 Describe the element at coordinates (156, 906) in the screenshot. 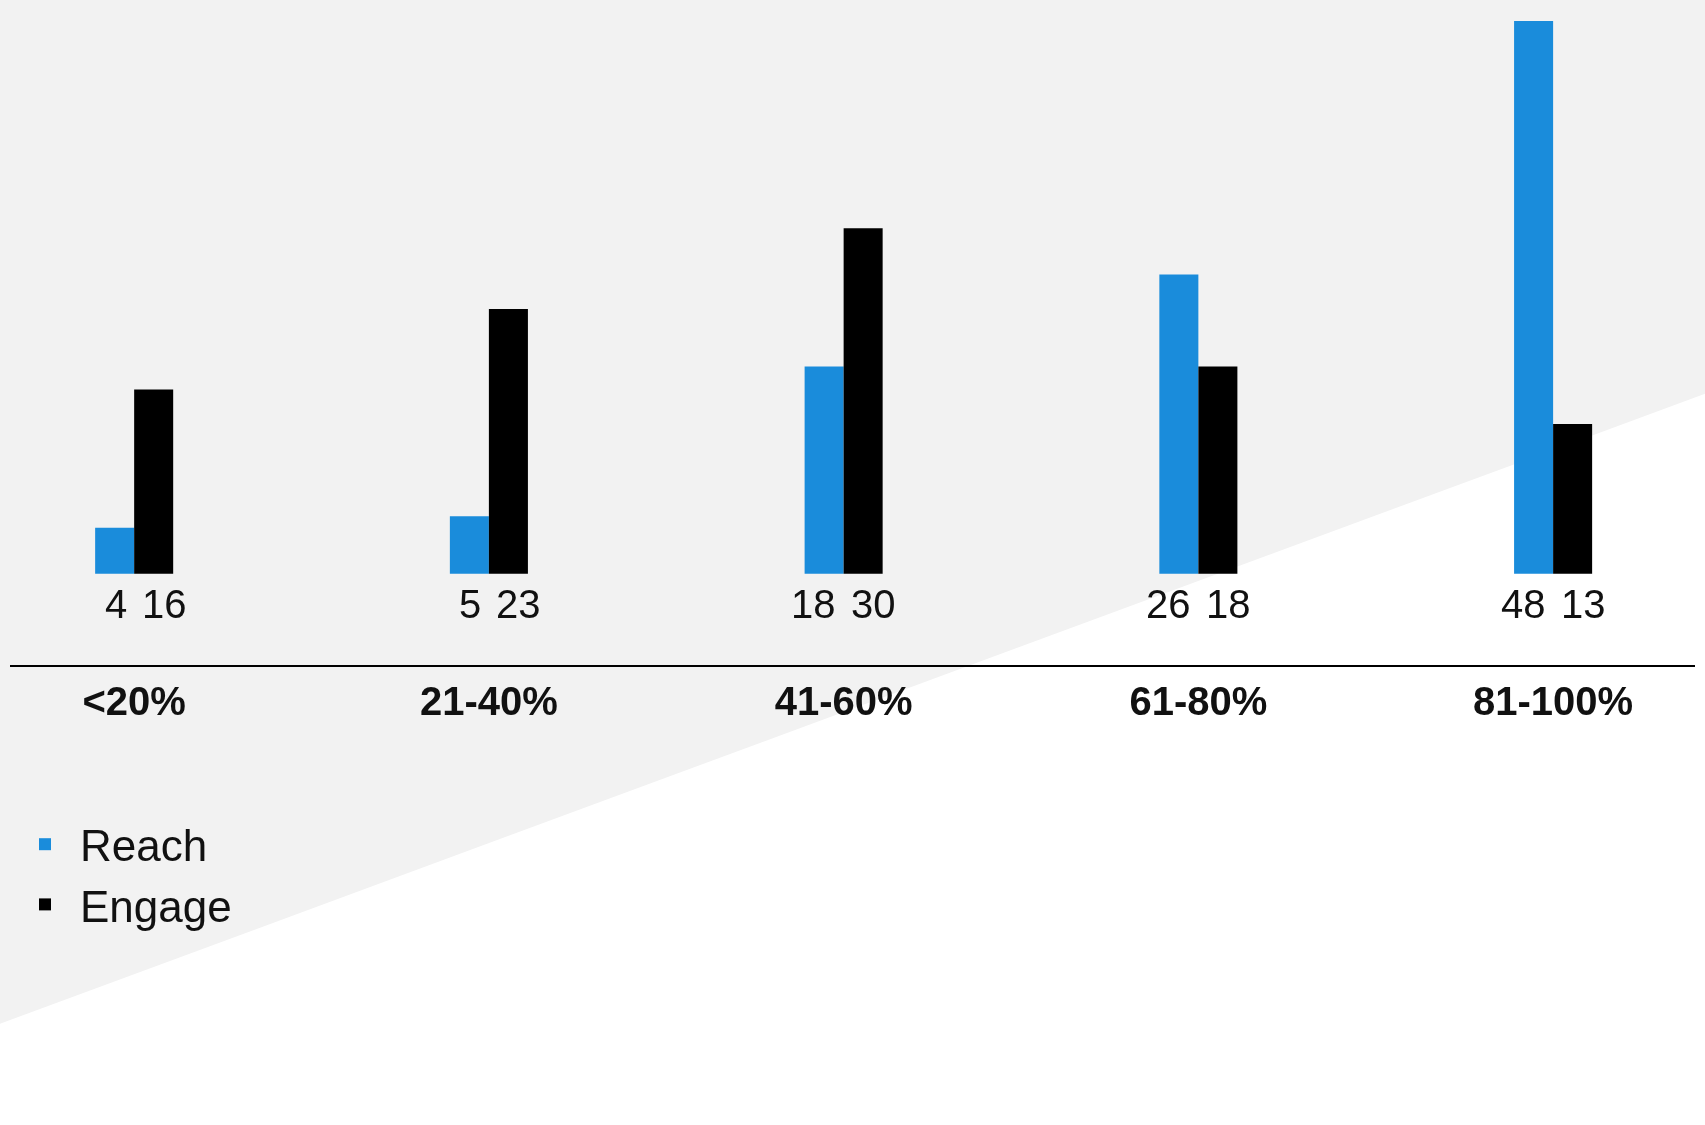

I see `legend-label: Engage` at that location.